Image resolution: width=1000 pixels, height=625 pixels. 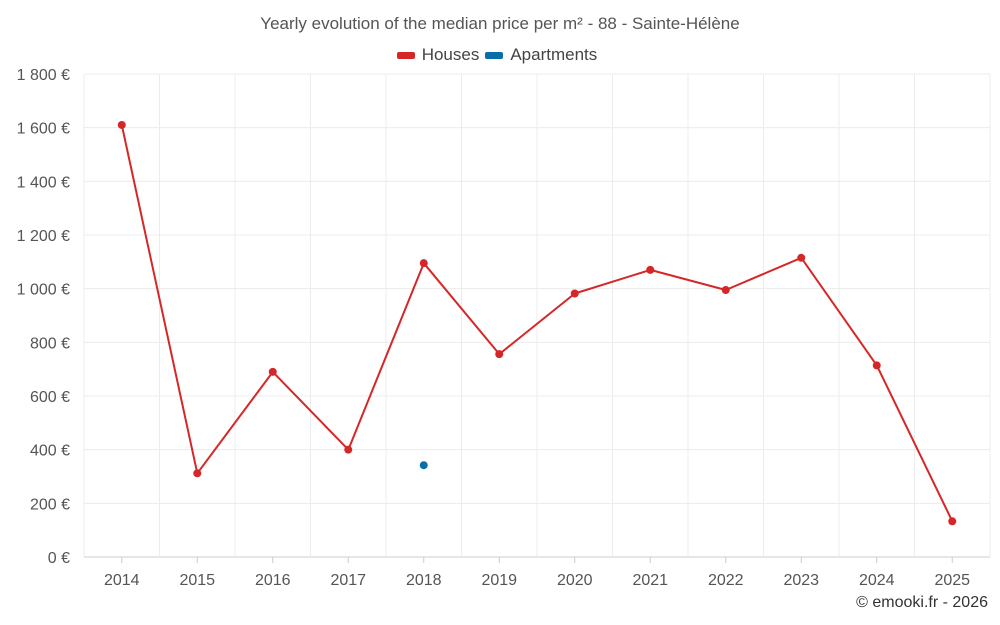 What do you see at coordinates (575, 580) in the screenshot?
I see `x-tick-label: 2020` at bounding box center [575, 580].